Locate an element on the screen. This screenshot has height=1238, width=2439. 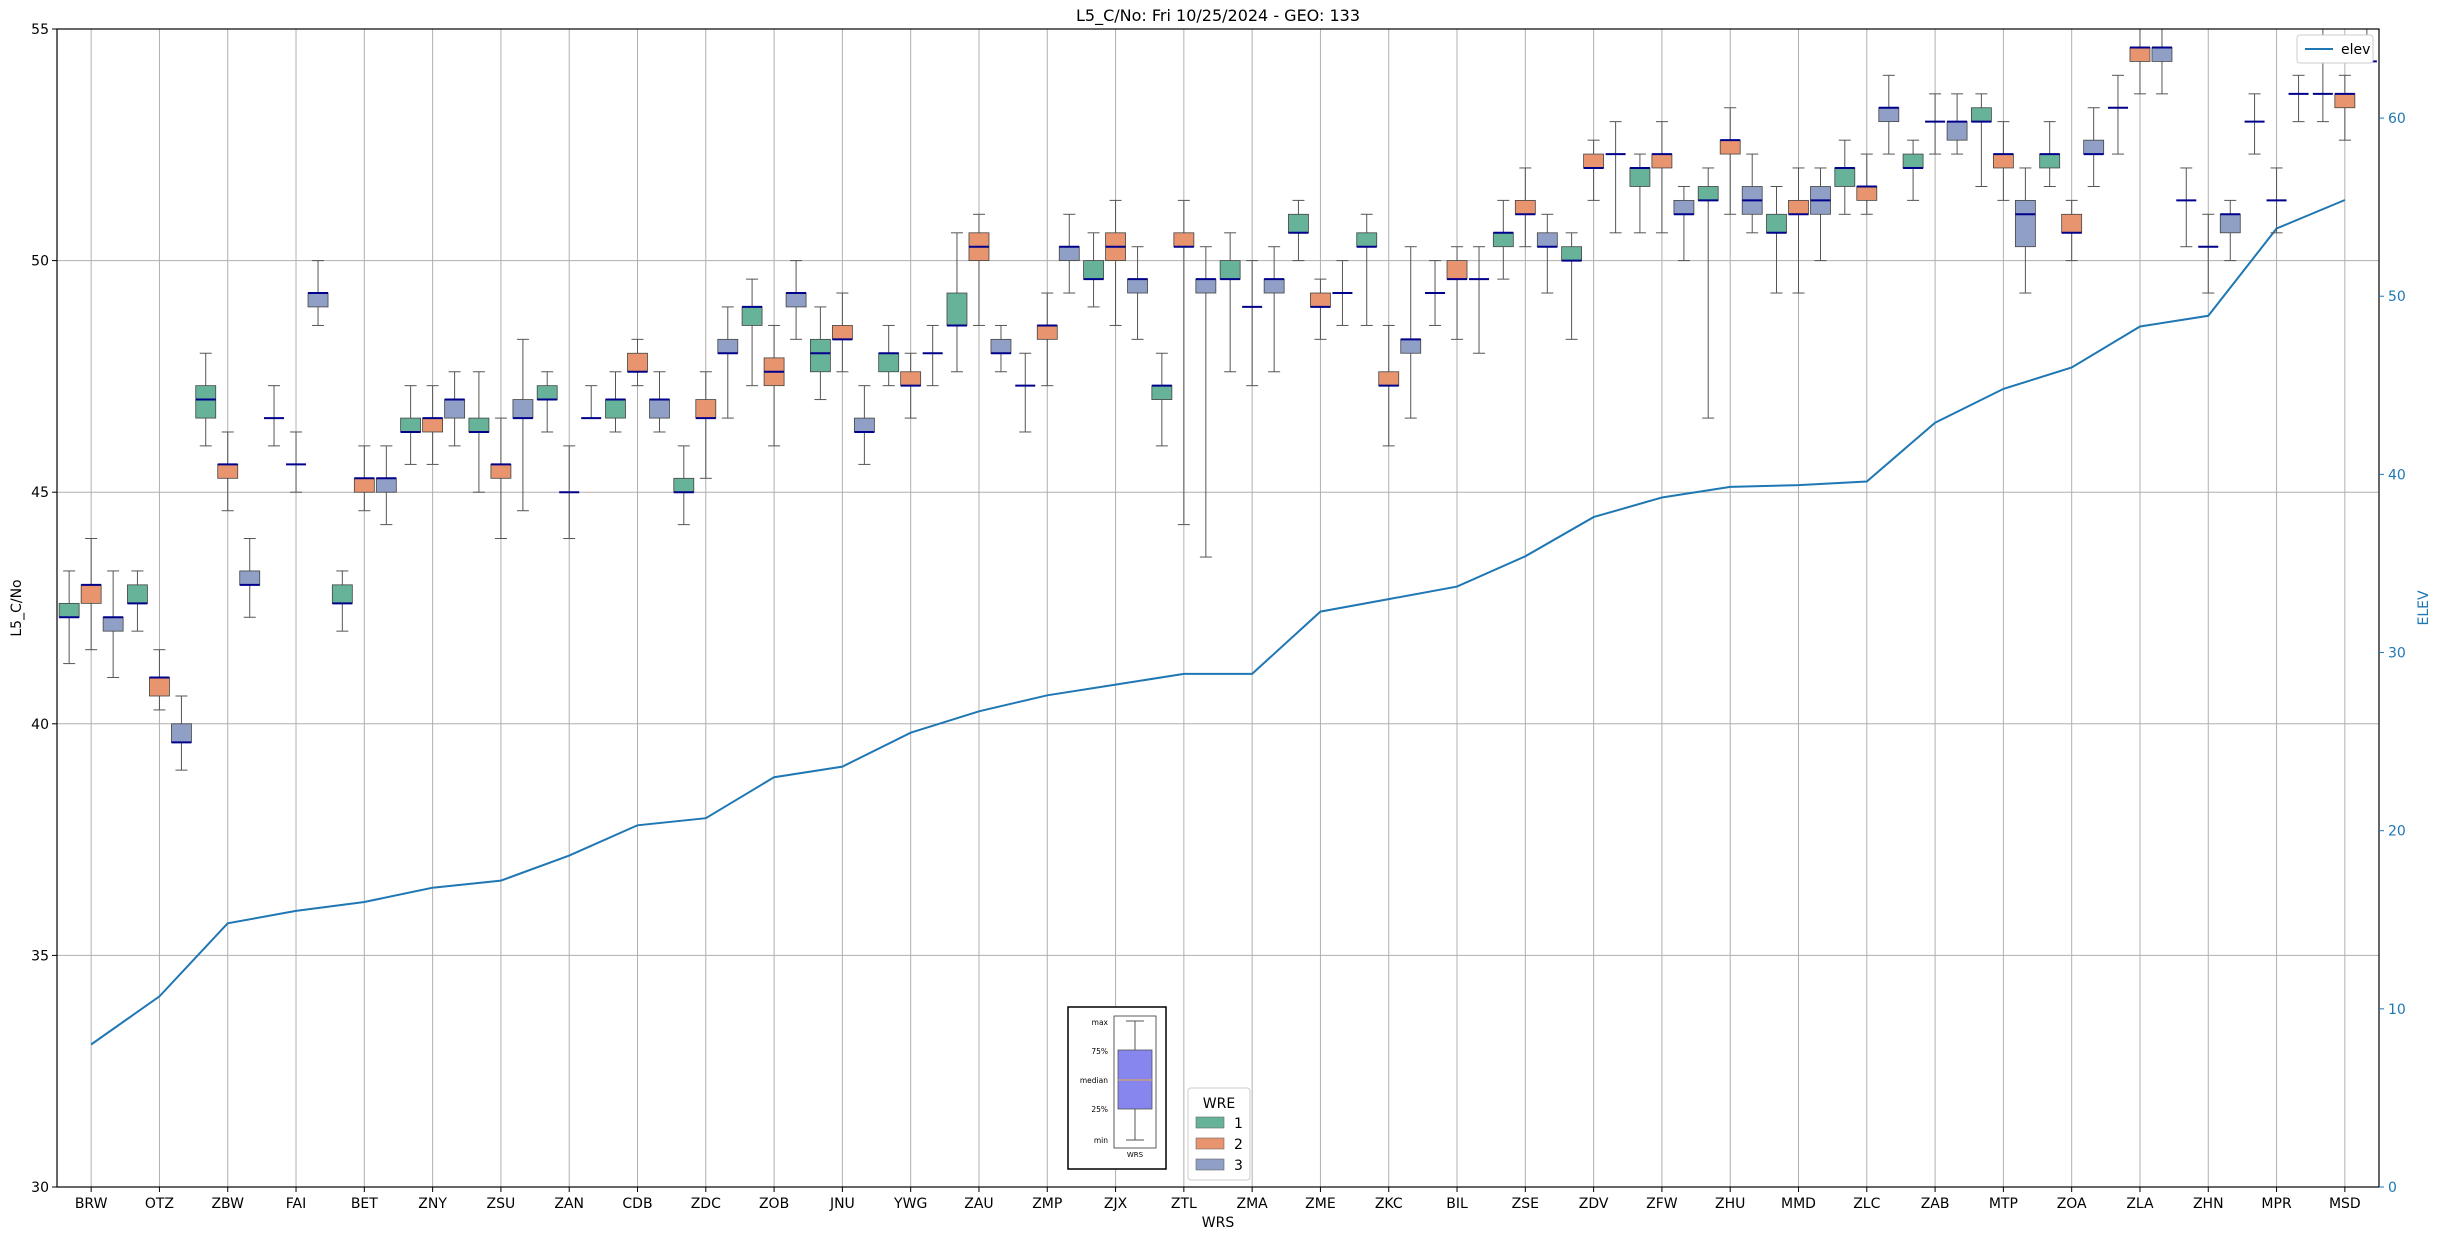
x-tick-label: ZDC is located at coordinates (706, 1204).